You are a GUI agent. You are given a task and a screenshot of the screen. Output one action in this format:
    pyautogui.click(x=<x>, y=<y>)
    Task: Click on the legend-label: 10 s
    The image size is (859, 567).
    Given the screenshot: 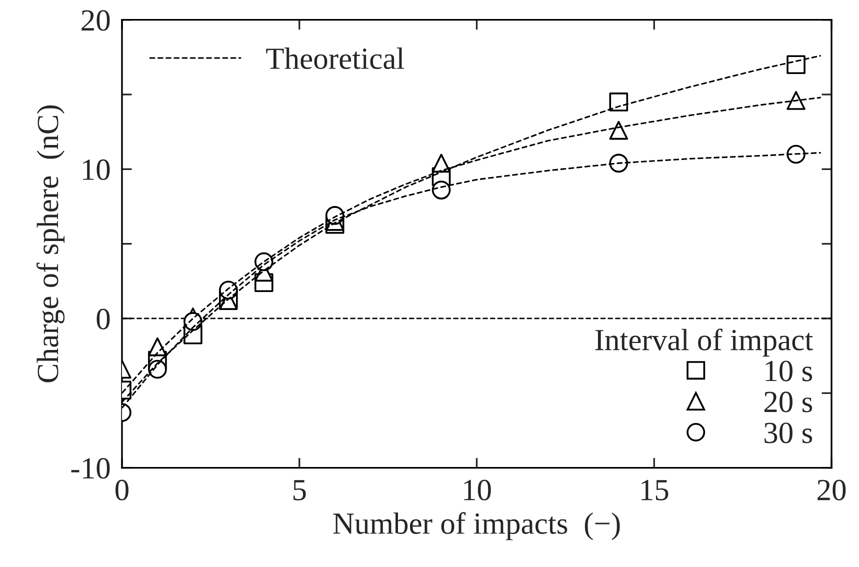 What is the action you would take?
    pyautogui.click(x=789, y=371)
    